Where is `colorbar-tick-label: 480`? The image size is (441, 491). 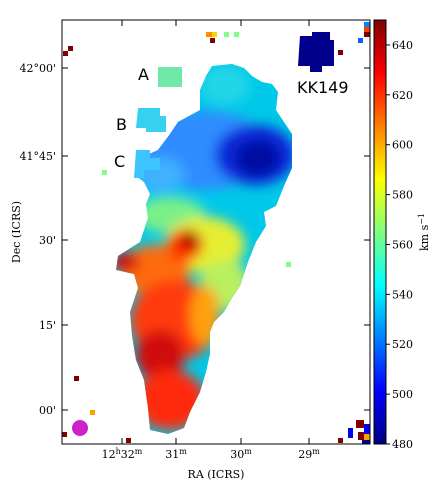 colorbar-tick-label: 480 is located at coordinates (402, 444).